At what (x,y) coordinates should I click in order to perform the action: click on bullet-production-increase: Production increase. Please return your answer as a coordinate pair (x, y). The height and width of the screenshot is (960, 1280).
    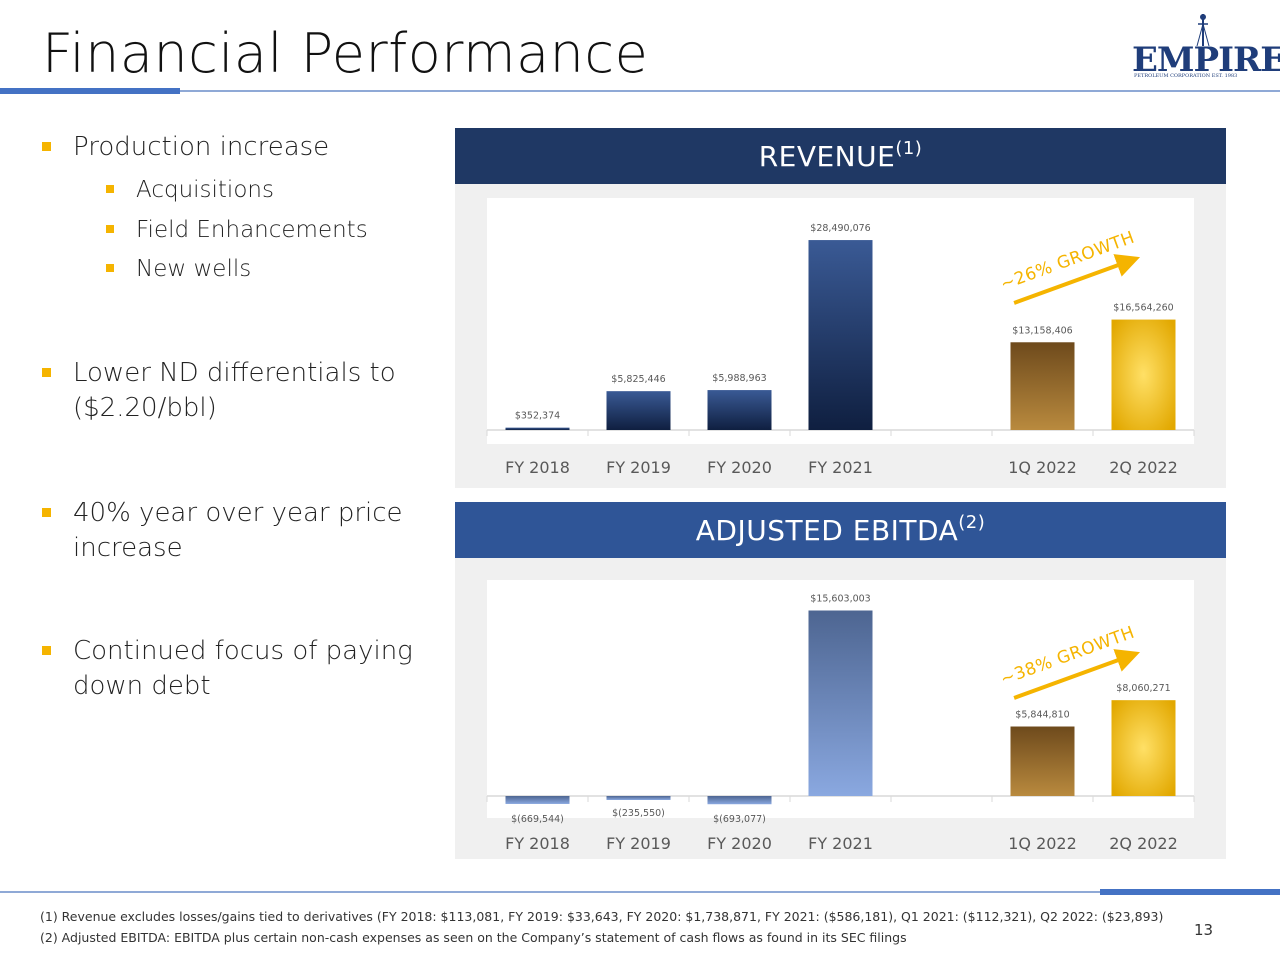
    Looking at the image, I should click on (185, 147).